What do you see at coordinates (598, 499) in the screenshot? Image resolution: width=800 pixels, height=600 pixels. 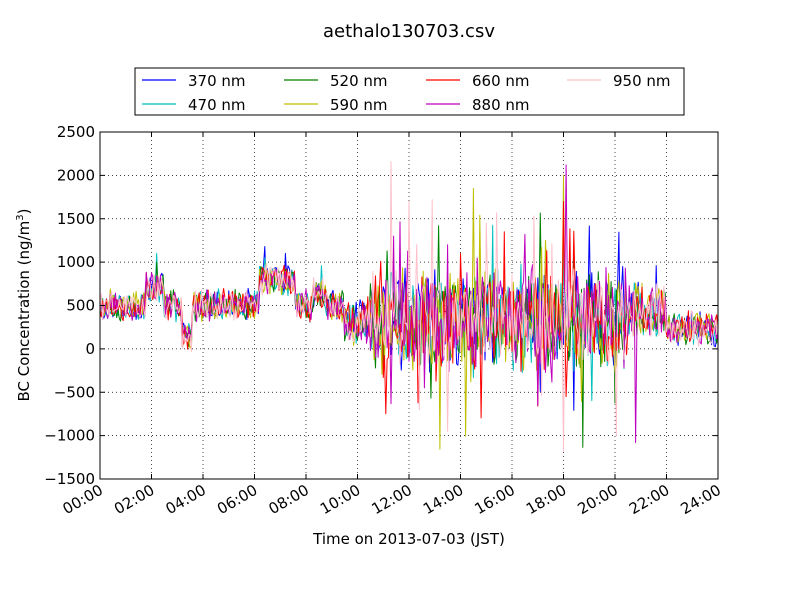 I see `x-tick-label: 20:00` at bounding box center [598, 499].